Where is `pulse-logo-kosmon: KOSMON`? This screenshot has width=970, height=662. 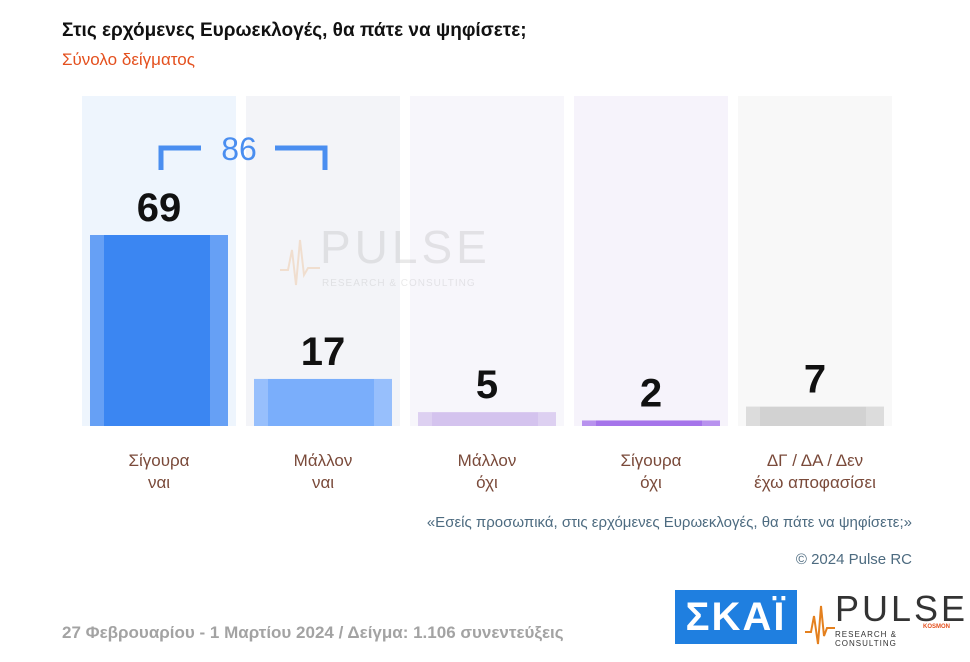
pulse-logo-kosmon: KOSMON is located at coordinates (936, 627).